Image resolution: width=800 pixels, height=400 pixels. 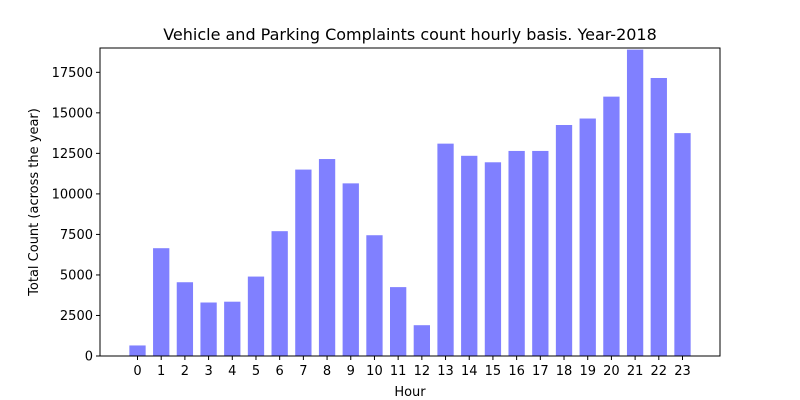 I want to click on x-tick-label: 9, so click(x=351, y=371).